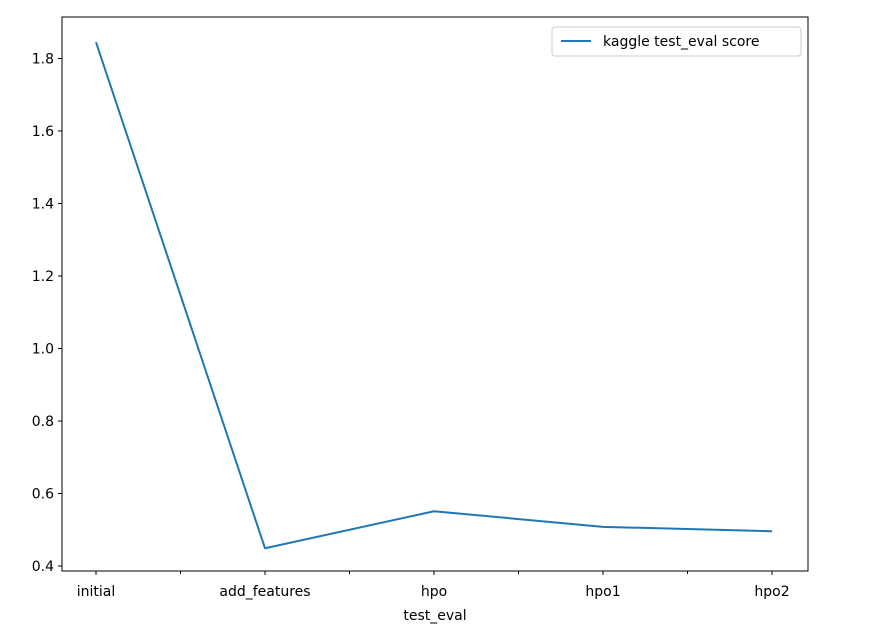 Image resolution: width=873 pixels, height=640 pixels. What do you see at coordinates (602, 592) in the screenshot?
I see `x-tick-label: hpo1` at bounding box center [602, 592].